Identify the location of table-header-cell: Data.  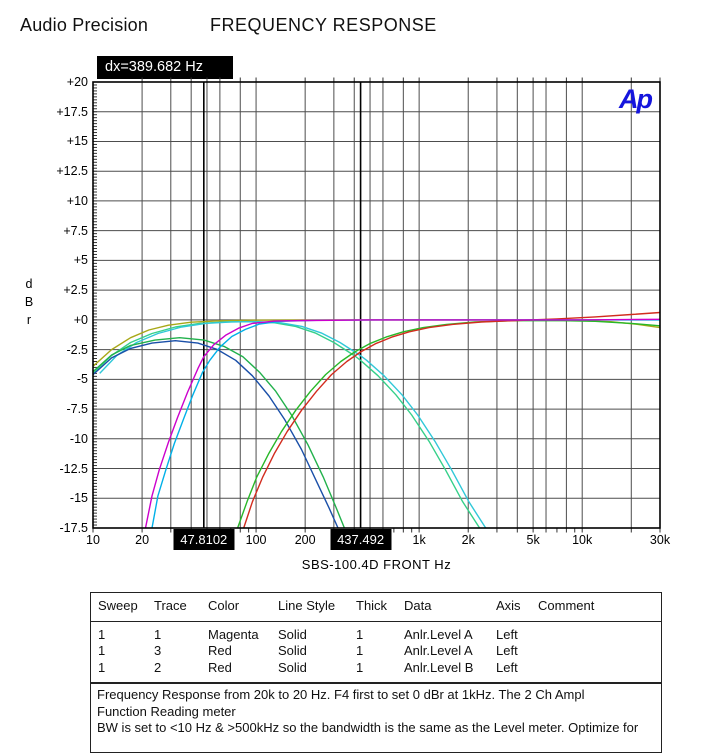
(418, 605).